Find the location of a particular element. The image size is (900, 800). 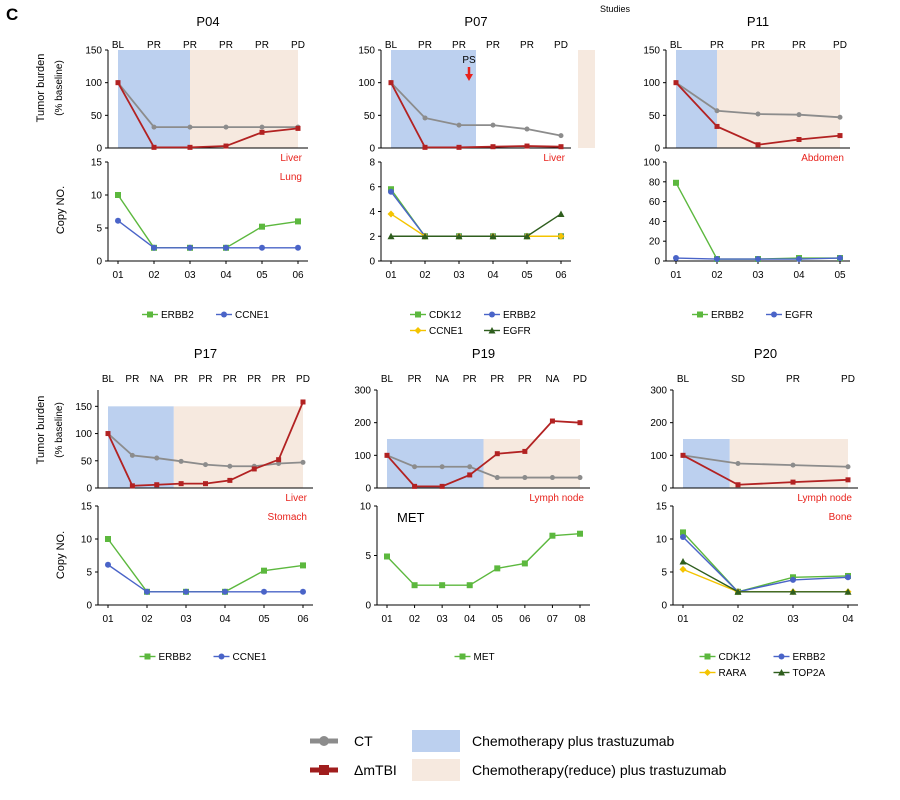

p19-tumor-ytick-label-300: 300 is located at coordinates (362, 391).